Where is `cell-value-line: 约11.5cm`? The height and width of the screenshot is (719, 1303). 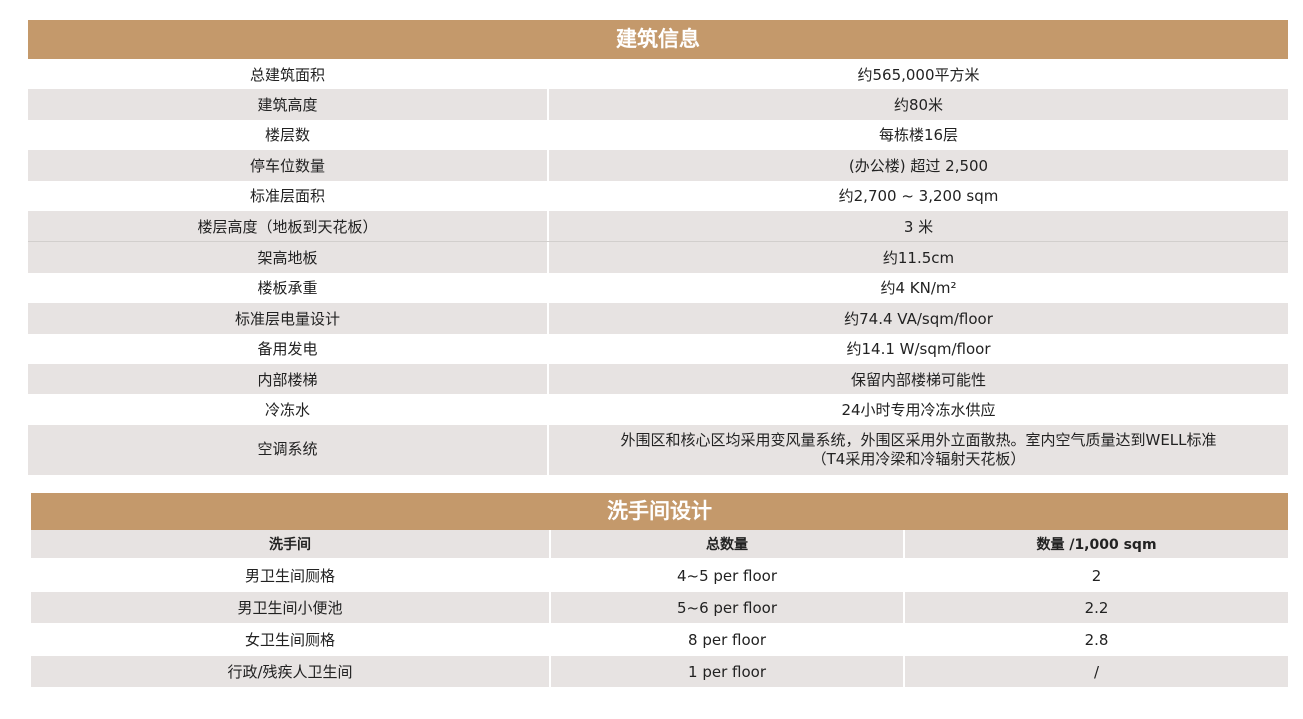
cell-value-line: 约11.5cm is located at coordinates (918, 258).